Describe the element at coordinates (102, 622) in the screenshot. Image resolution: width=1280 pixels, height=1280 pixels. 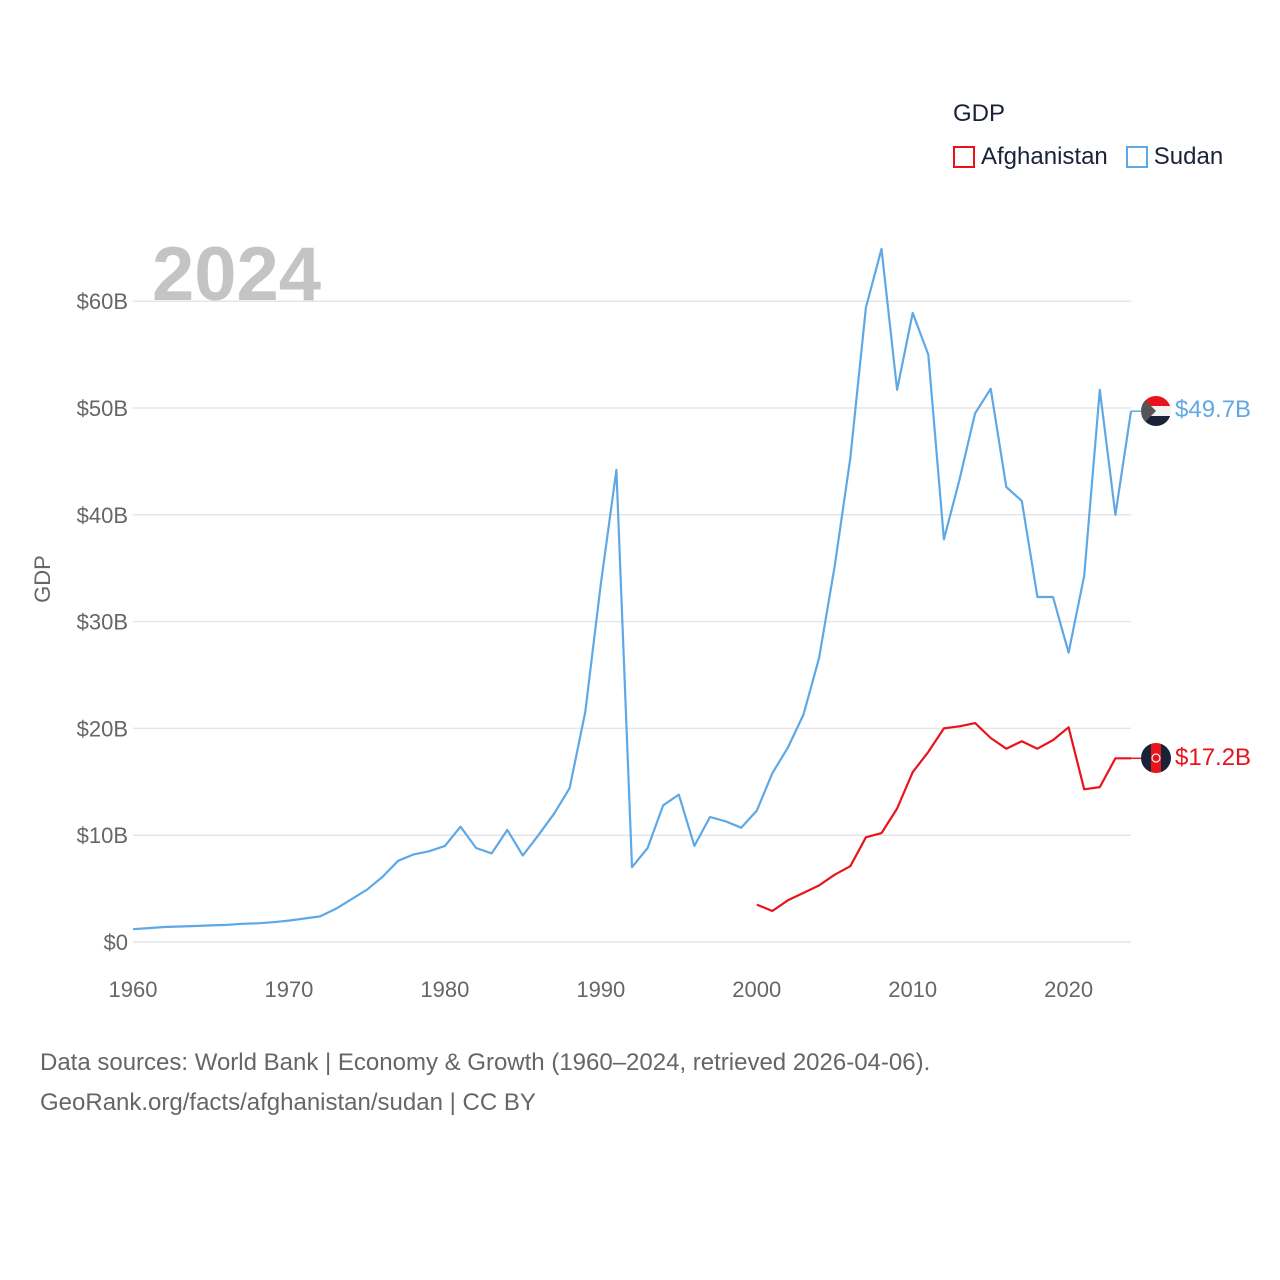
I see `y-tick-label: $30B` at that location.